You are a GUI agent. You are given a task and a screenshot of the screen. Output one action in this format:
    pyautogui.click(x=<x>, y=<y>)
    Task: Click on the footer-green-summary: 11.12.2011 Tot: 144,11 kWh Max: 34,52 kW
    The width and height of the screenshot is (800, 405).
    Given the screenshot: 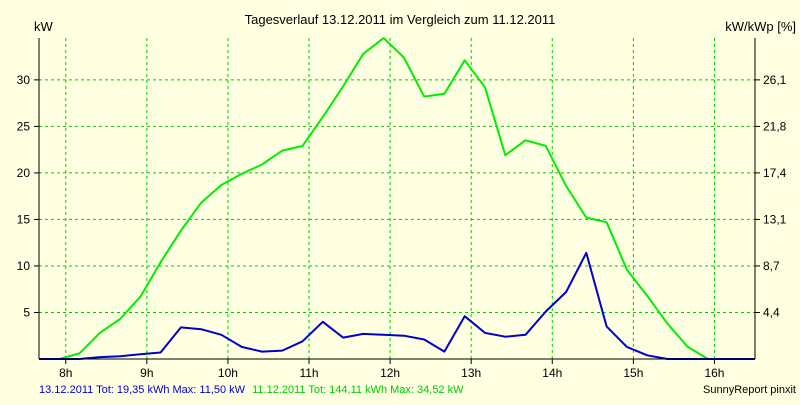 What is the action you would take?
    pyautogui.click(x=358, y=390)
    